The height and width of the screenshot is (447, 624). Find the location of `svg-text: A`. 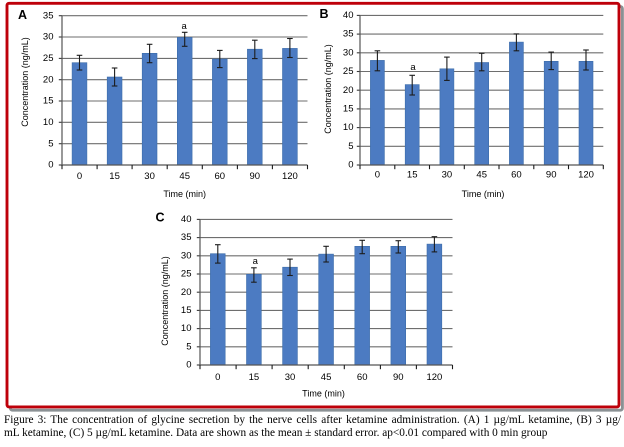

svg-text: A is located at coordinates (22, 15).